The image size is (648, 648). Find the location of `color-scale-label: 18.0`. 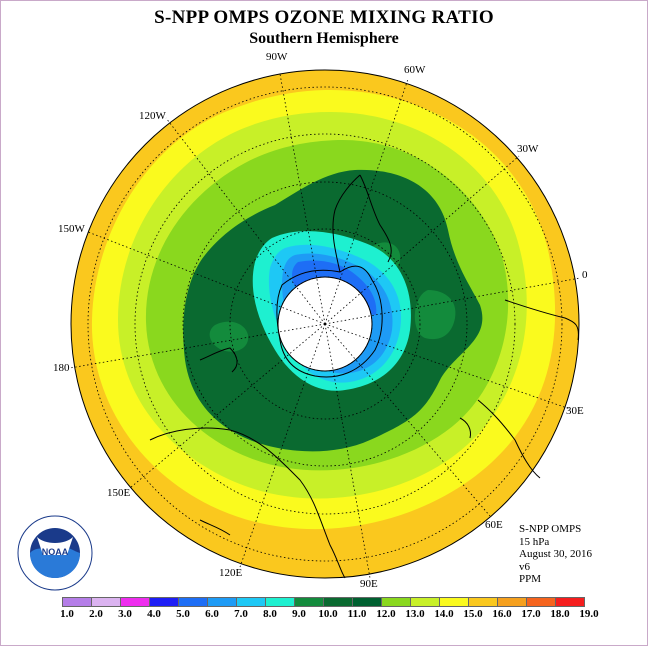

color-scale-label: 18.0 is located at coordinates (560, 614).